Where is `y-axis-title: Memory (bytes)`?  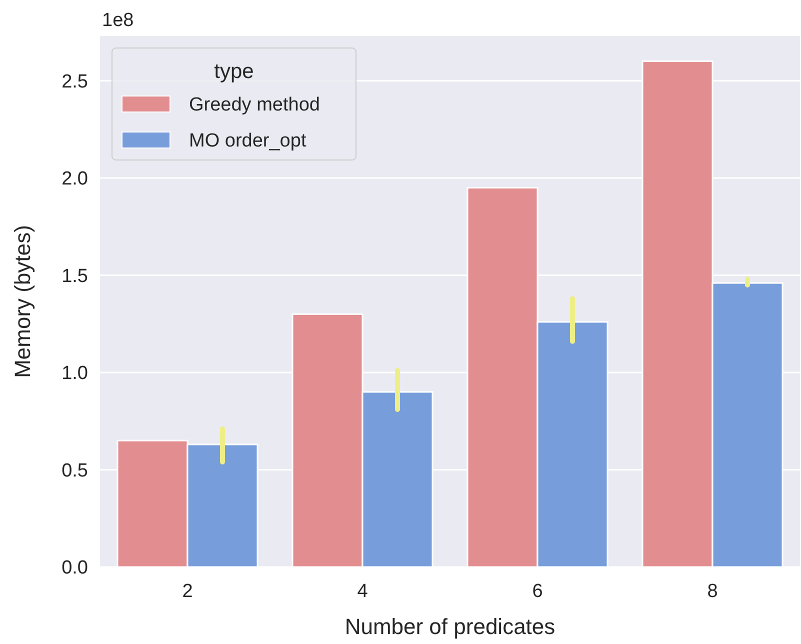
y-axis-title: Memory (bytes) is located at coordinates (22, 301).